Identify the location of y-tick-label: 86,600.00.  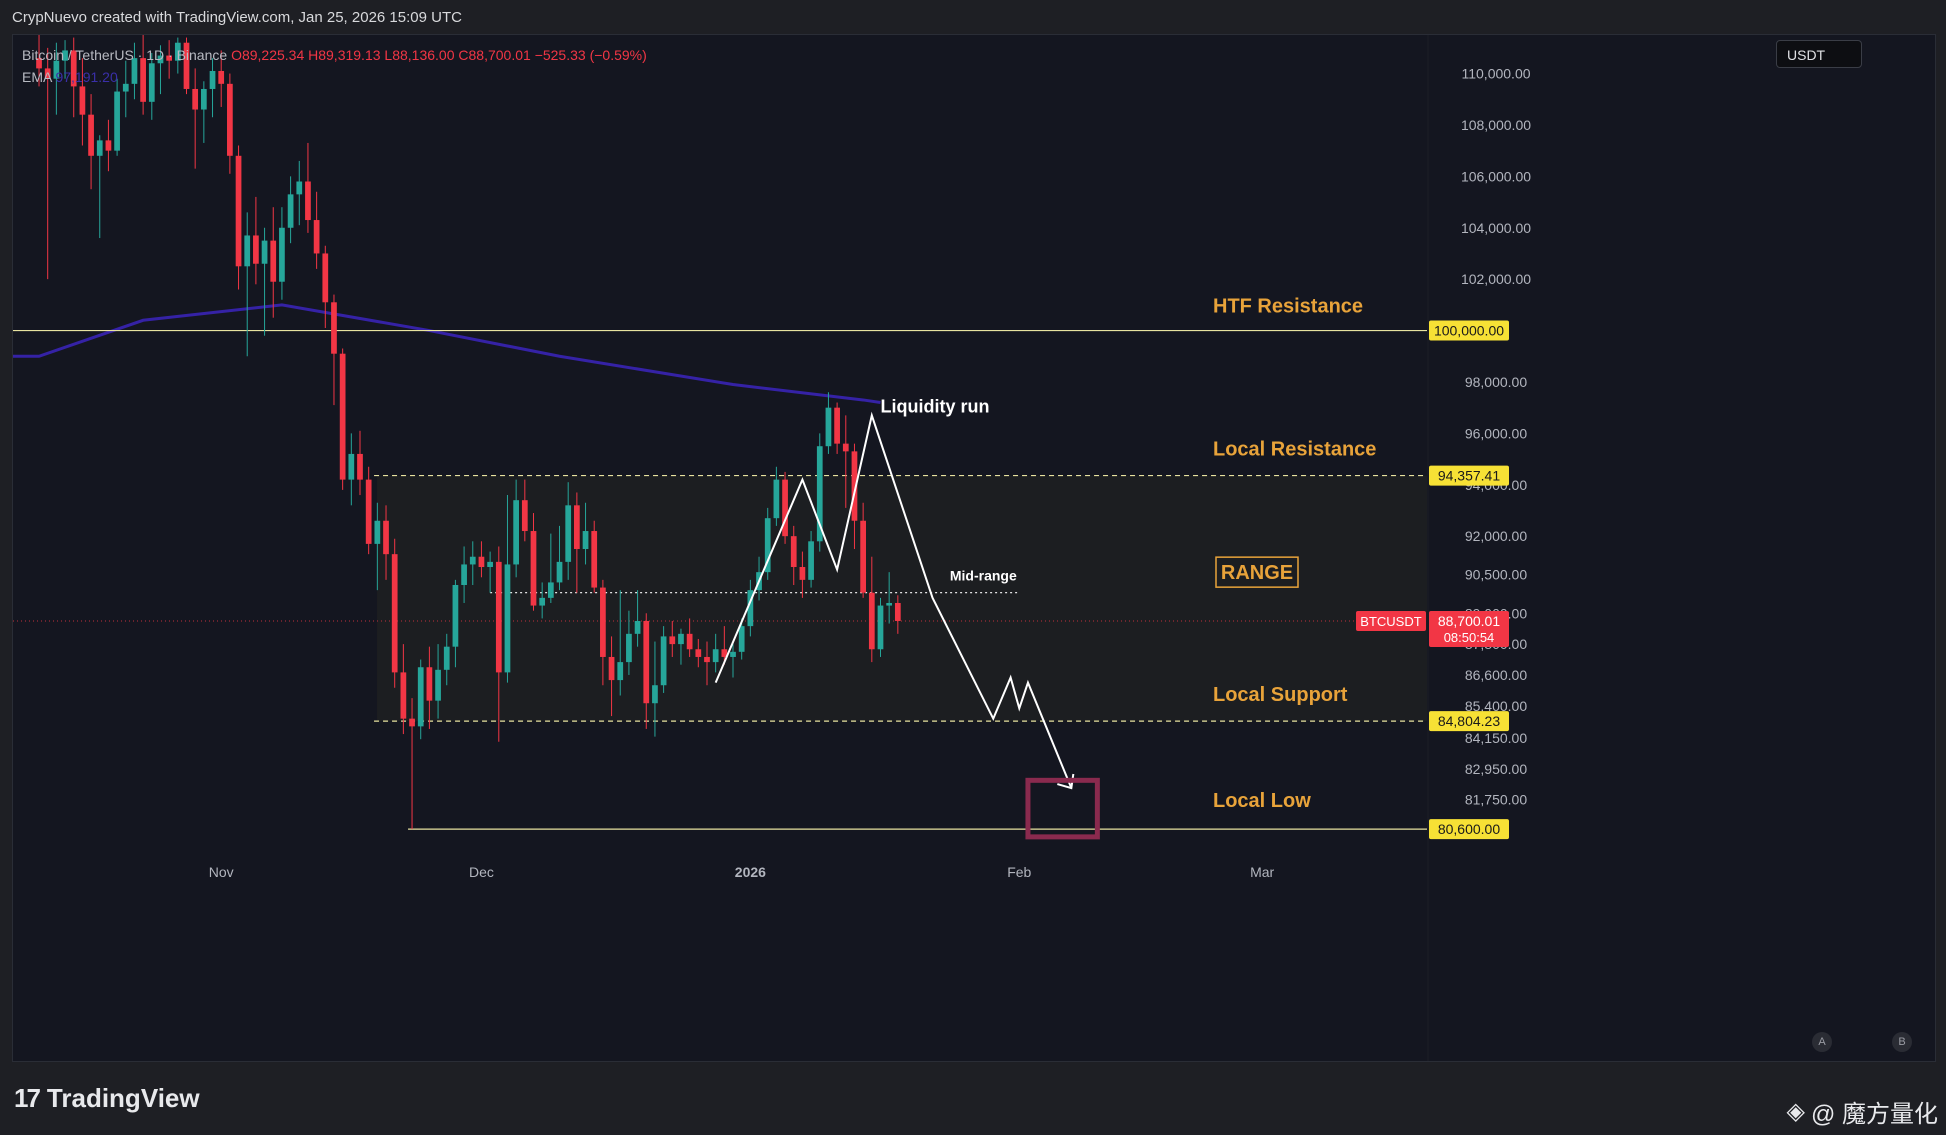
(1496, 675).